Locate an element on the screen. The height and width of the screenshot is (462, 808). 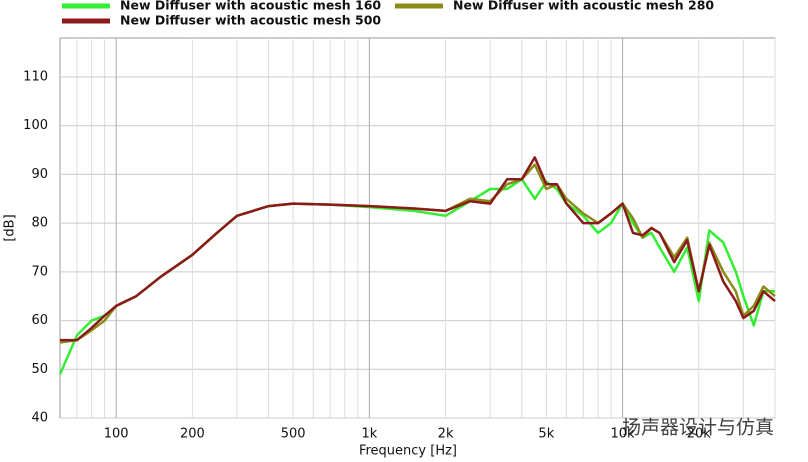
x-tick-label: 500 is located at coordinates (293, 434).